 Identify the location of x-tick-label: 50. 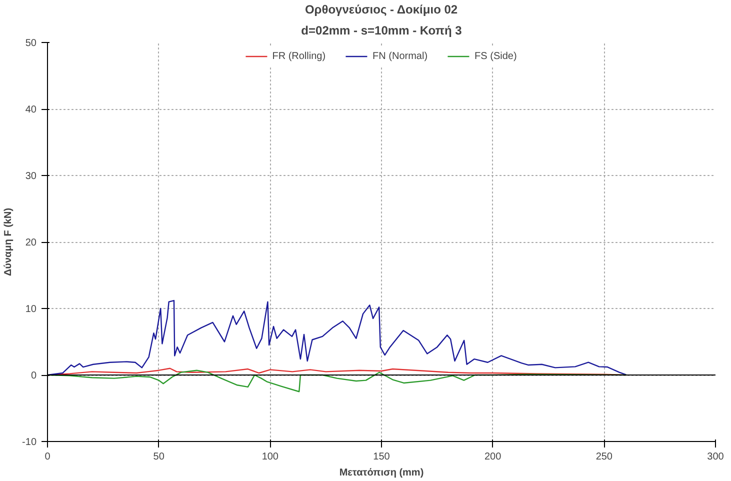
(159, 457).